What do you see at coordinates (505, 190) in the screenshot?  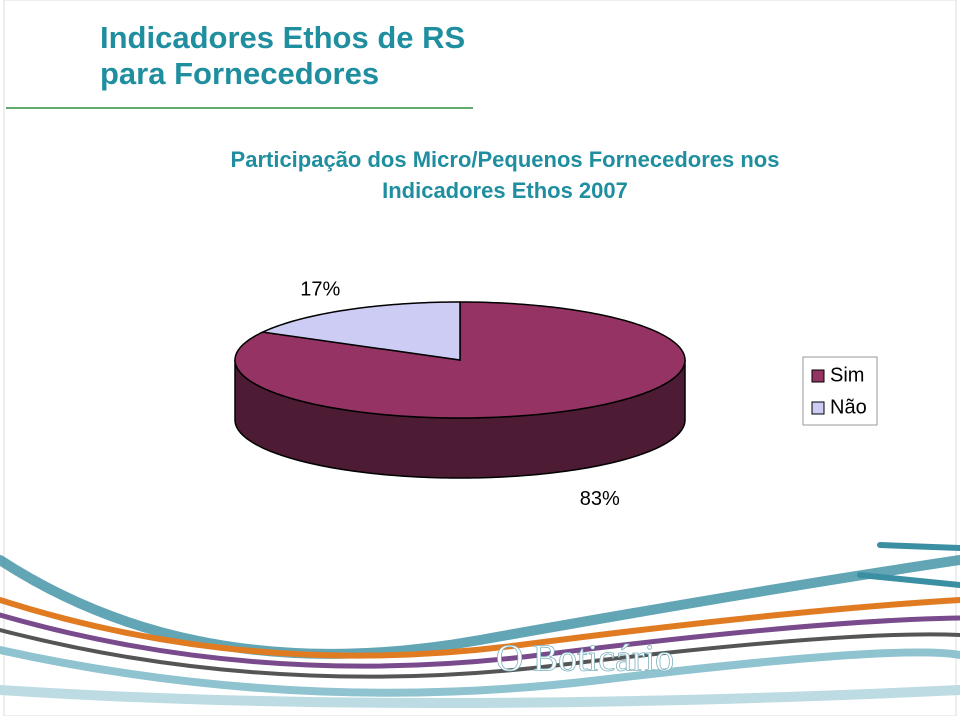 I see `chart-title: Indicadores Ethos 2007` at bounding box center [505, 190].